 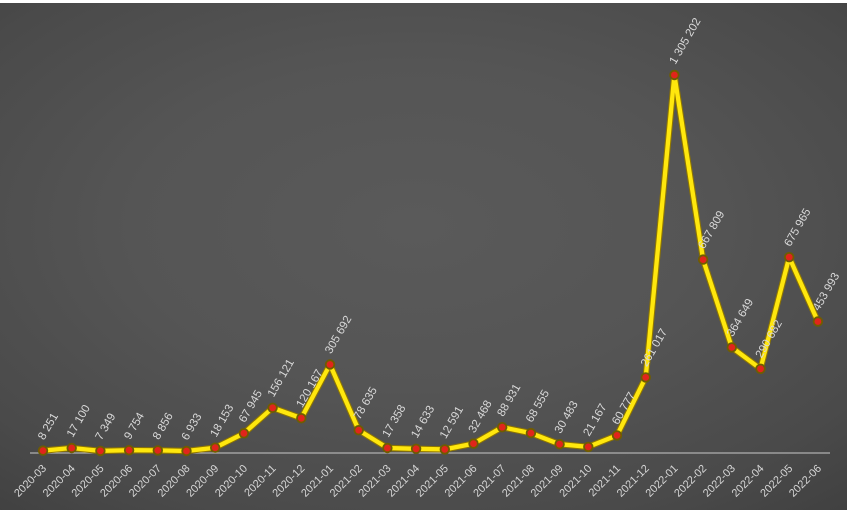 What do you see at coordinates (805, 481) in the screenshot?
I see `x-axis-label: 2022-06` at bounding box center [805, 481].